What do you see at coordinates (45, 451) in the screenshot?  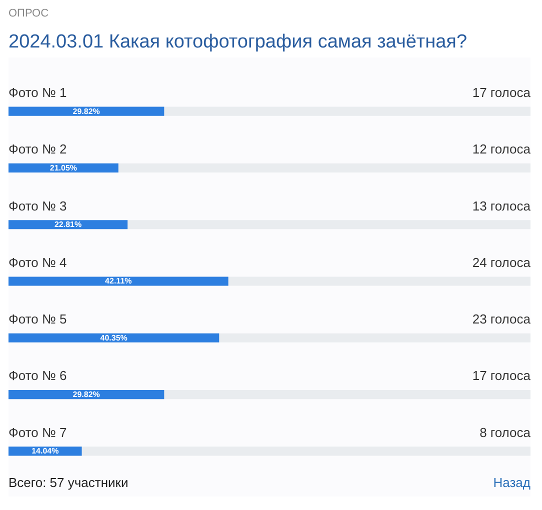 I see `data-label: 14.04%` at bounding box center [45, 451].